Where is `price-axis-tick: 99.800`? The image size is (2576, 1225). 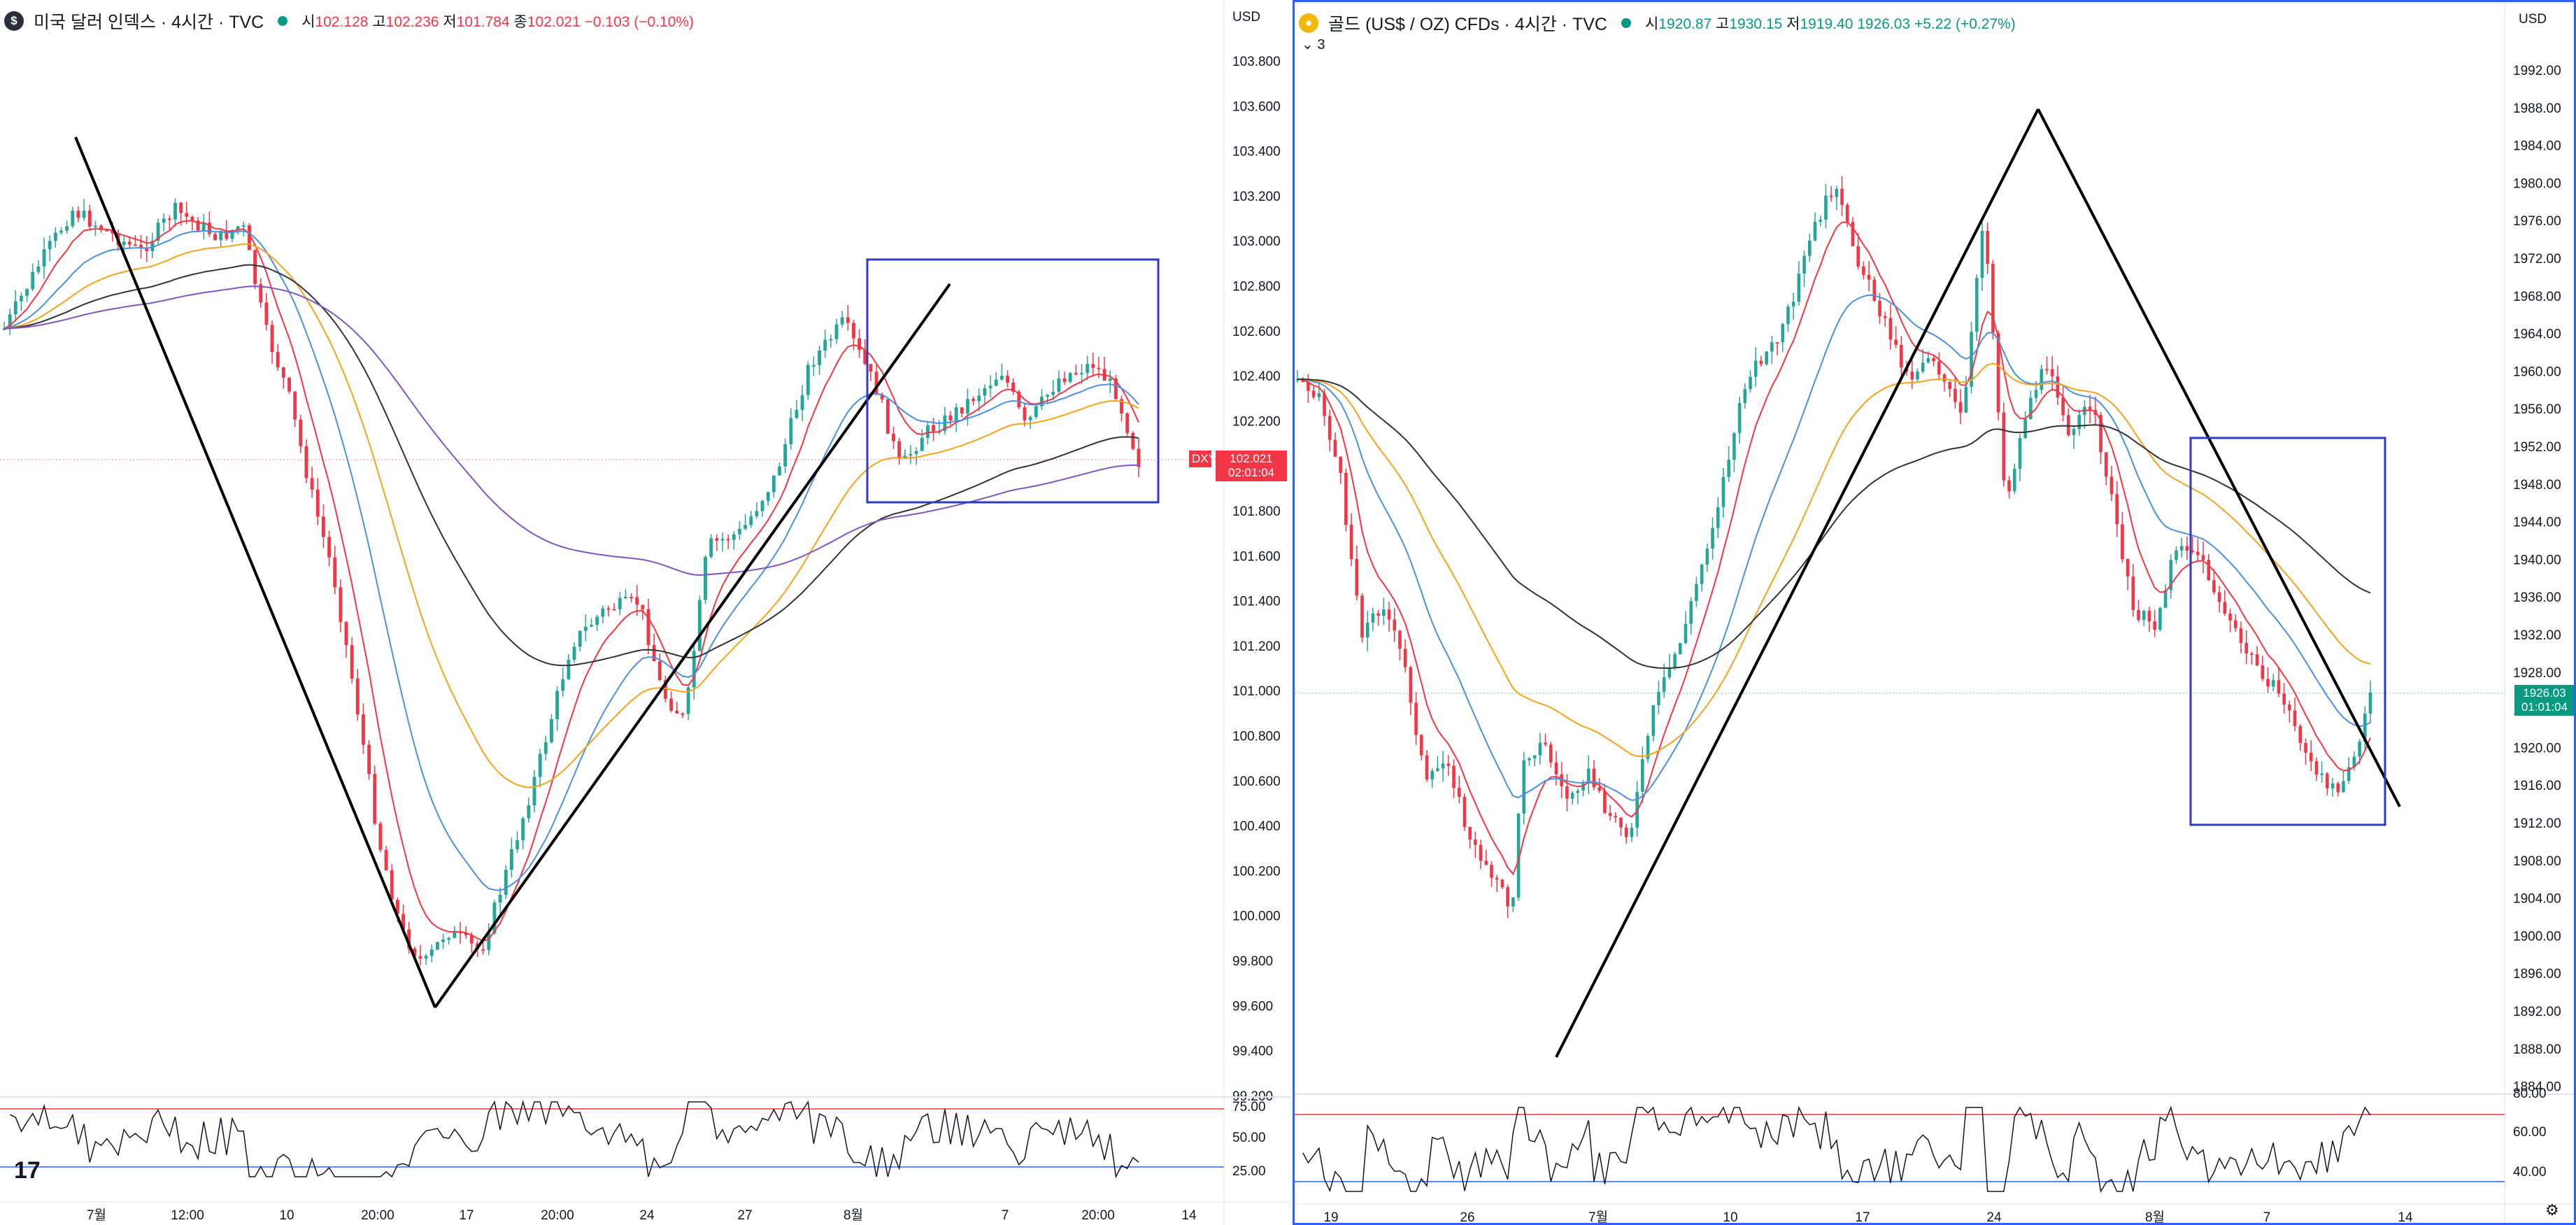
price-axis-tick: 99.800 is located at coordinates (1252, 961).